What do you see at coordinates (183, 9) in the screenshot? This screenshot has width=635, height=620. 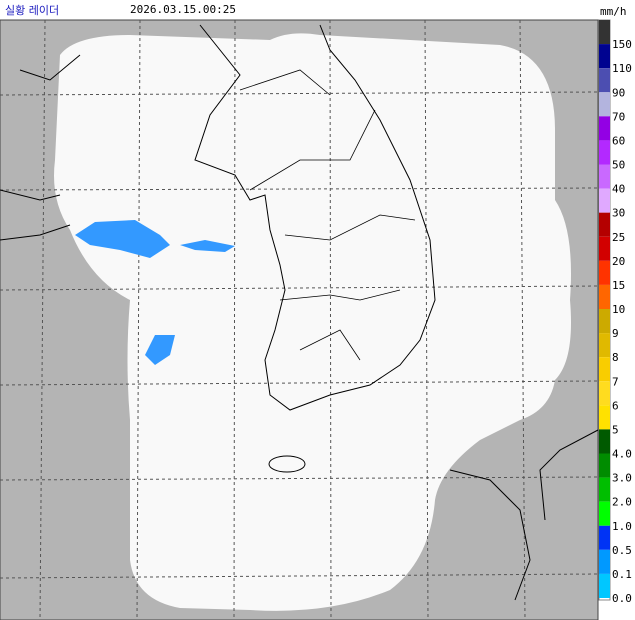 I see `timestamp: 2026.03.15.00:25` at bounding box center [183, 9].